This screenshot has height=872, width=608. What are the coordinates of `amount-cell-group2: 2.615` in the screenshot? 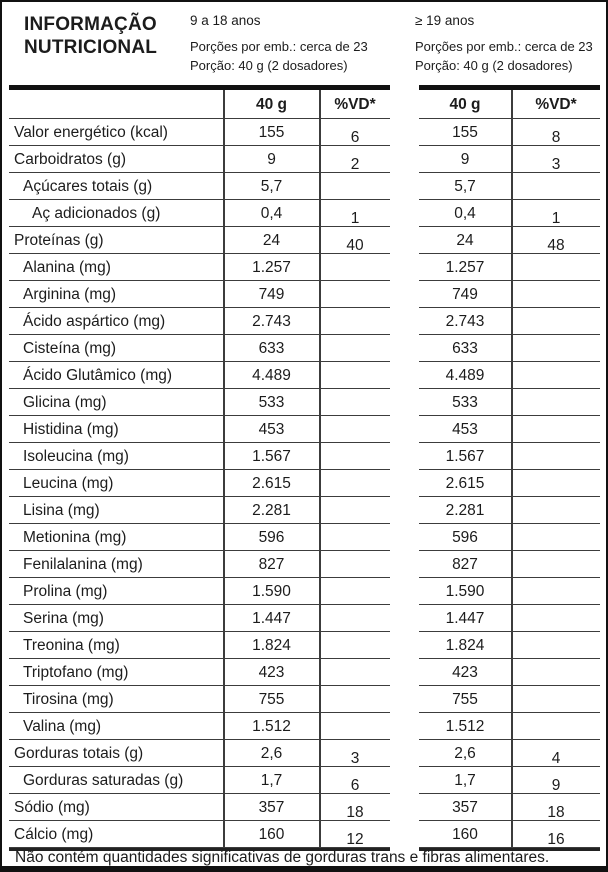 It's located at (465, 483).